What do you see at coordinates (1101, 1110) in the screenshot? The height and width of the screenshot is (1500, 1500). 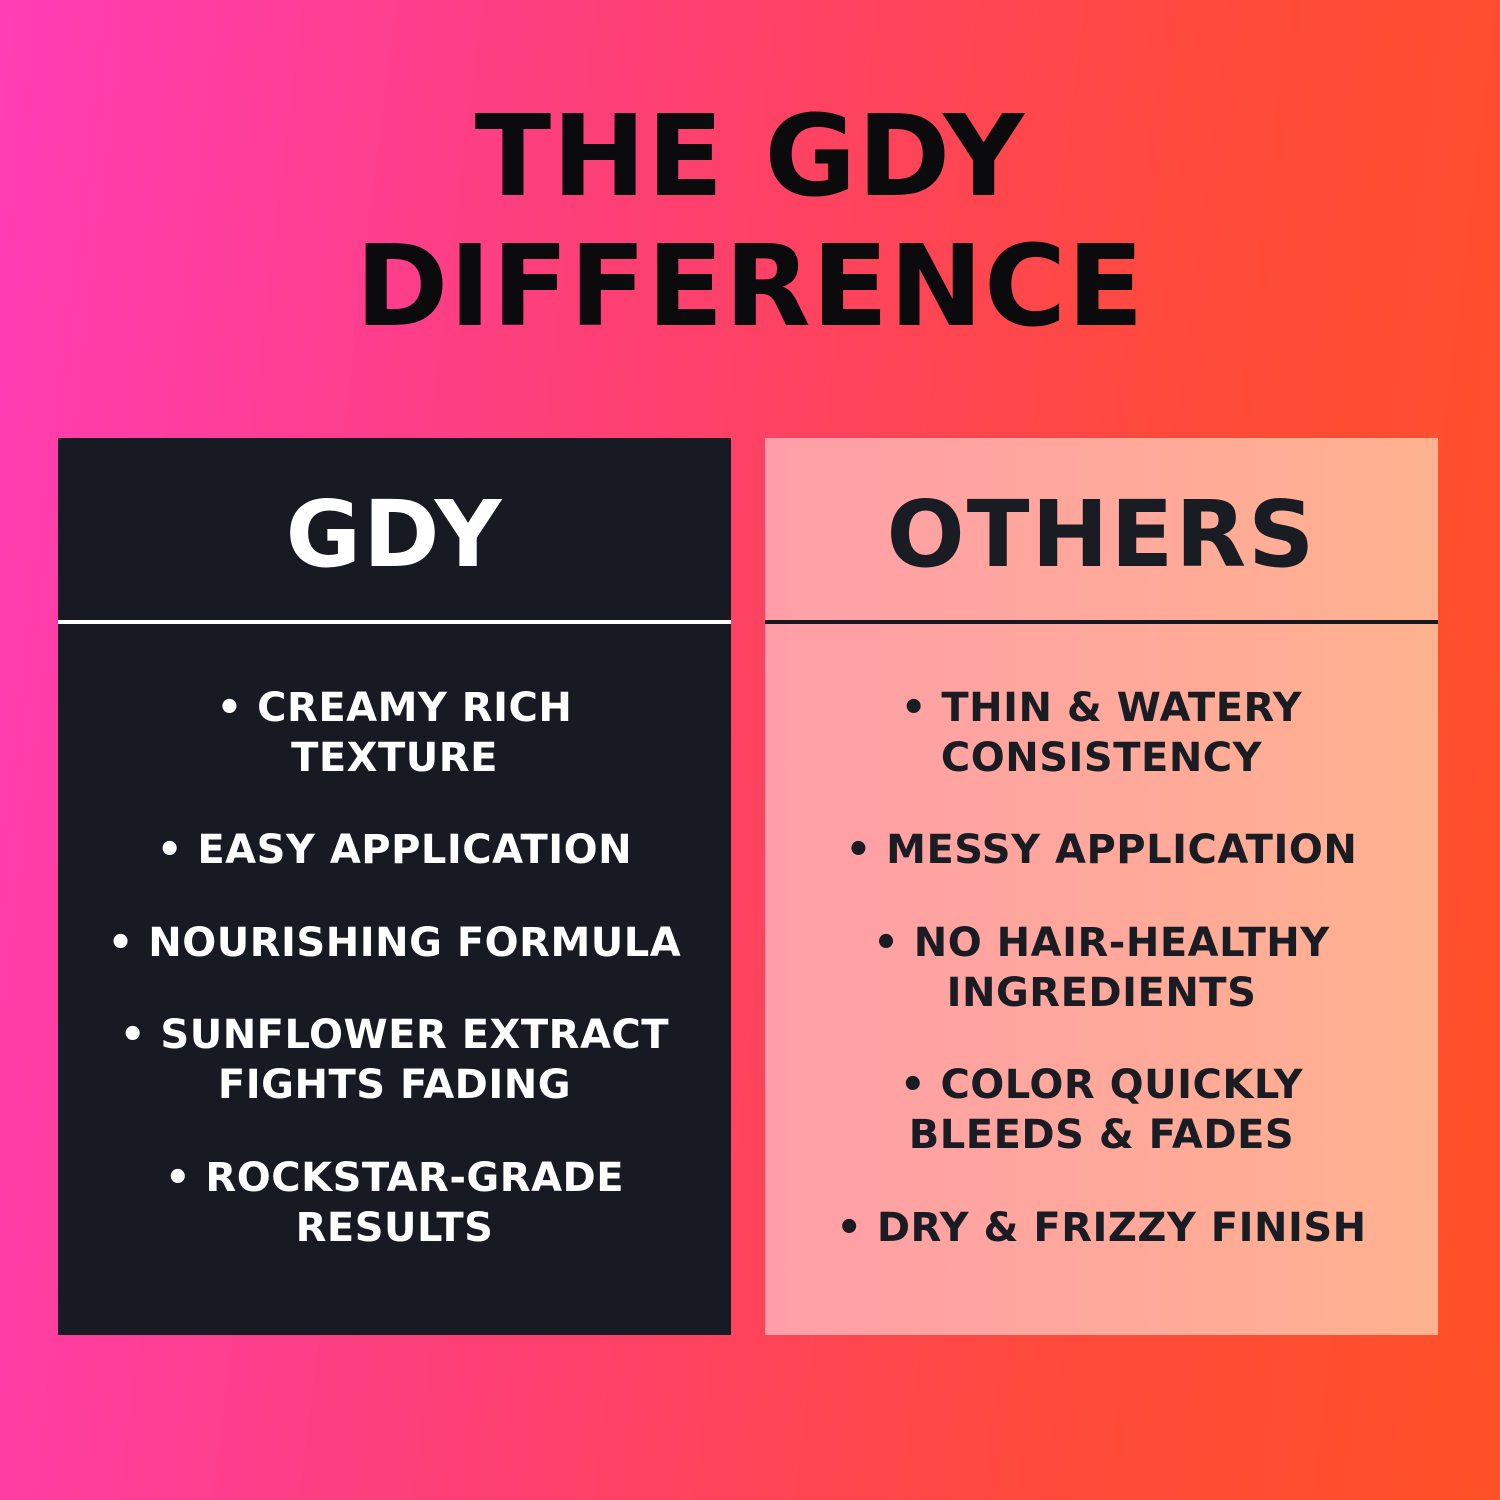 I see `list-item: • COLOR QUICKLY BLEEDS & FADES` at bounding box center [1101, 1110].